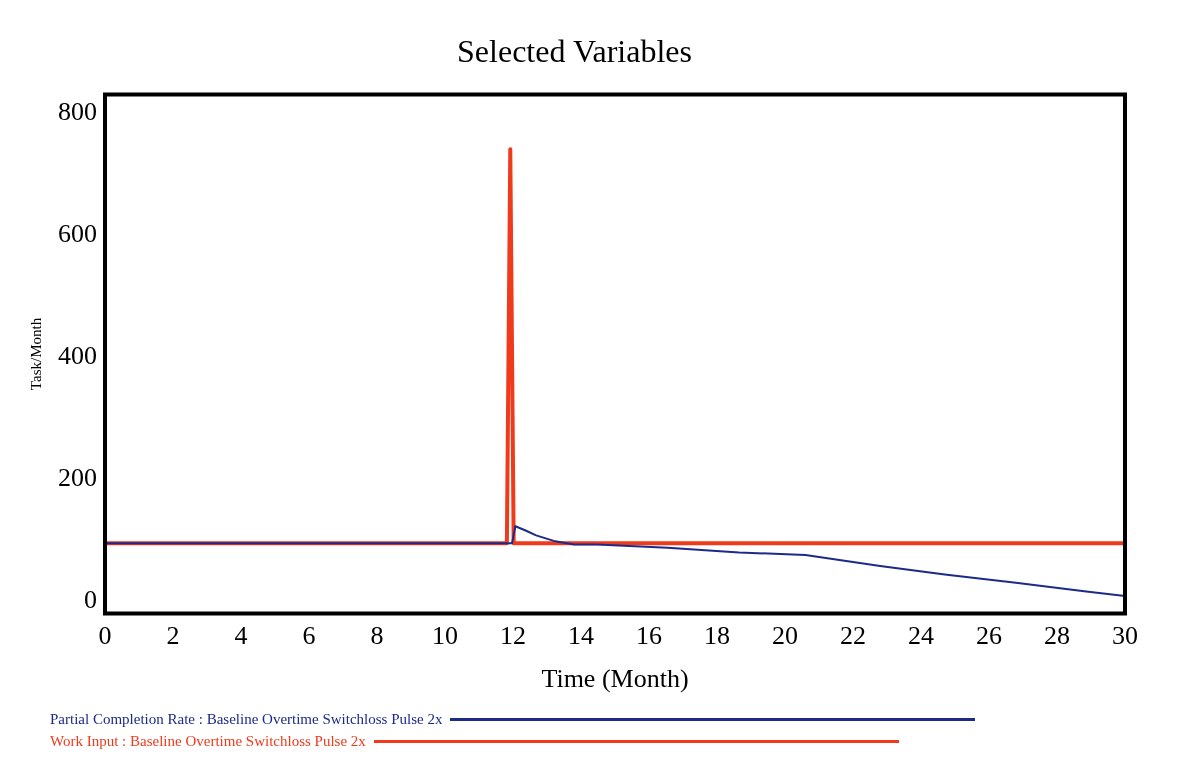  I want to click on x-tick-label: 26, so click(989, 636).